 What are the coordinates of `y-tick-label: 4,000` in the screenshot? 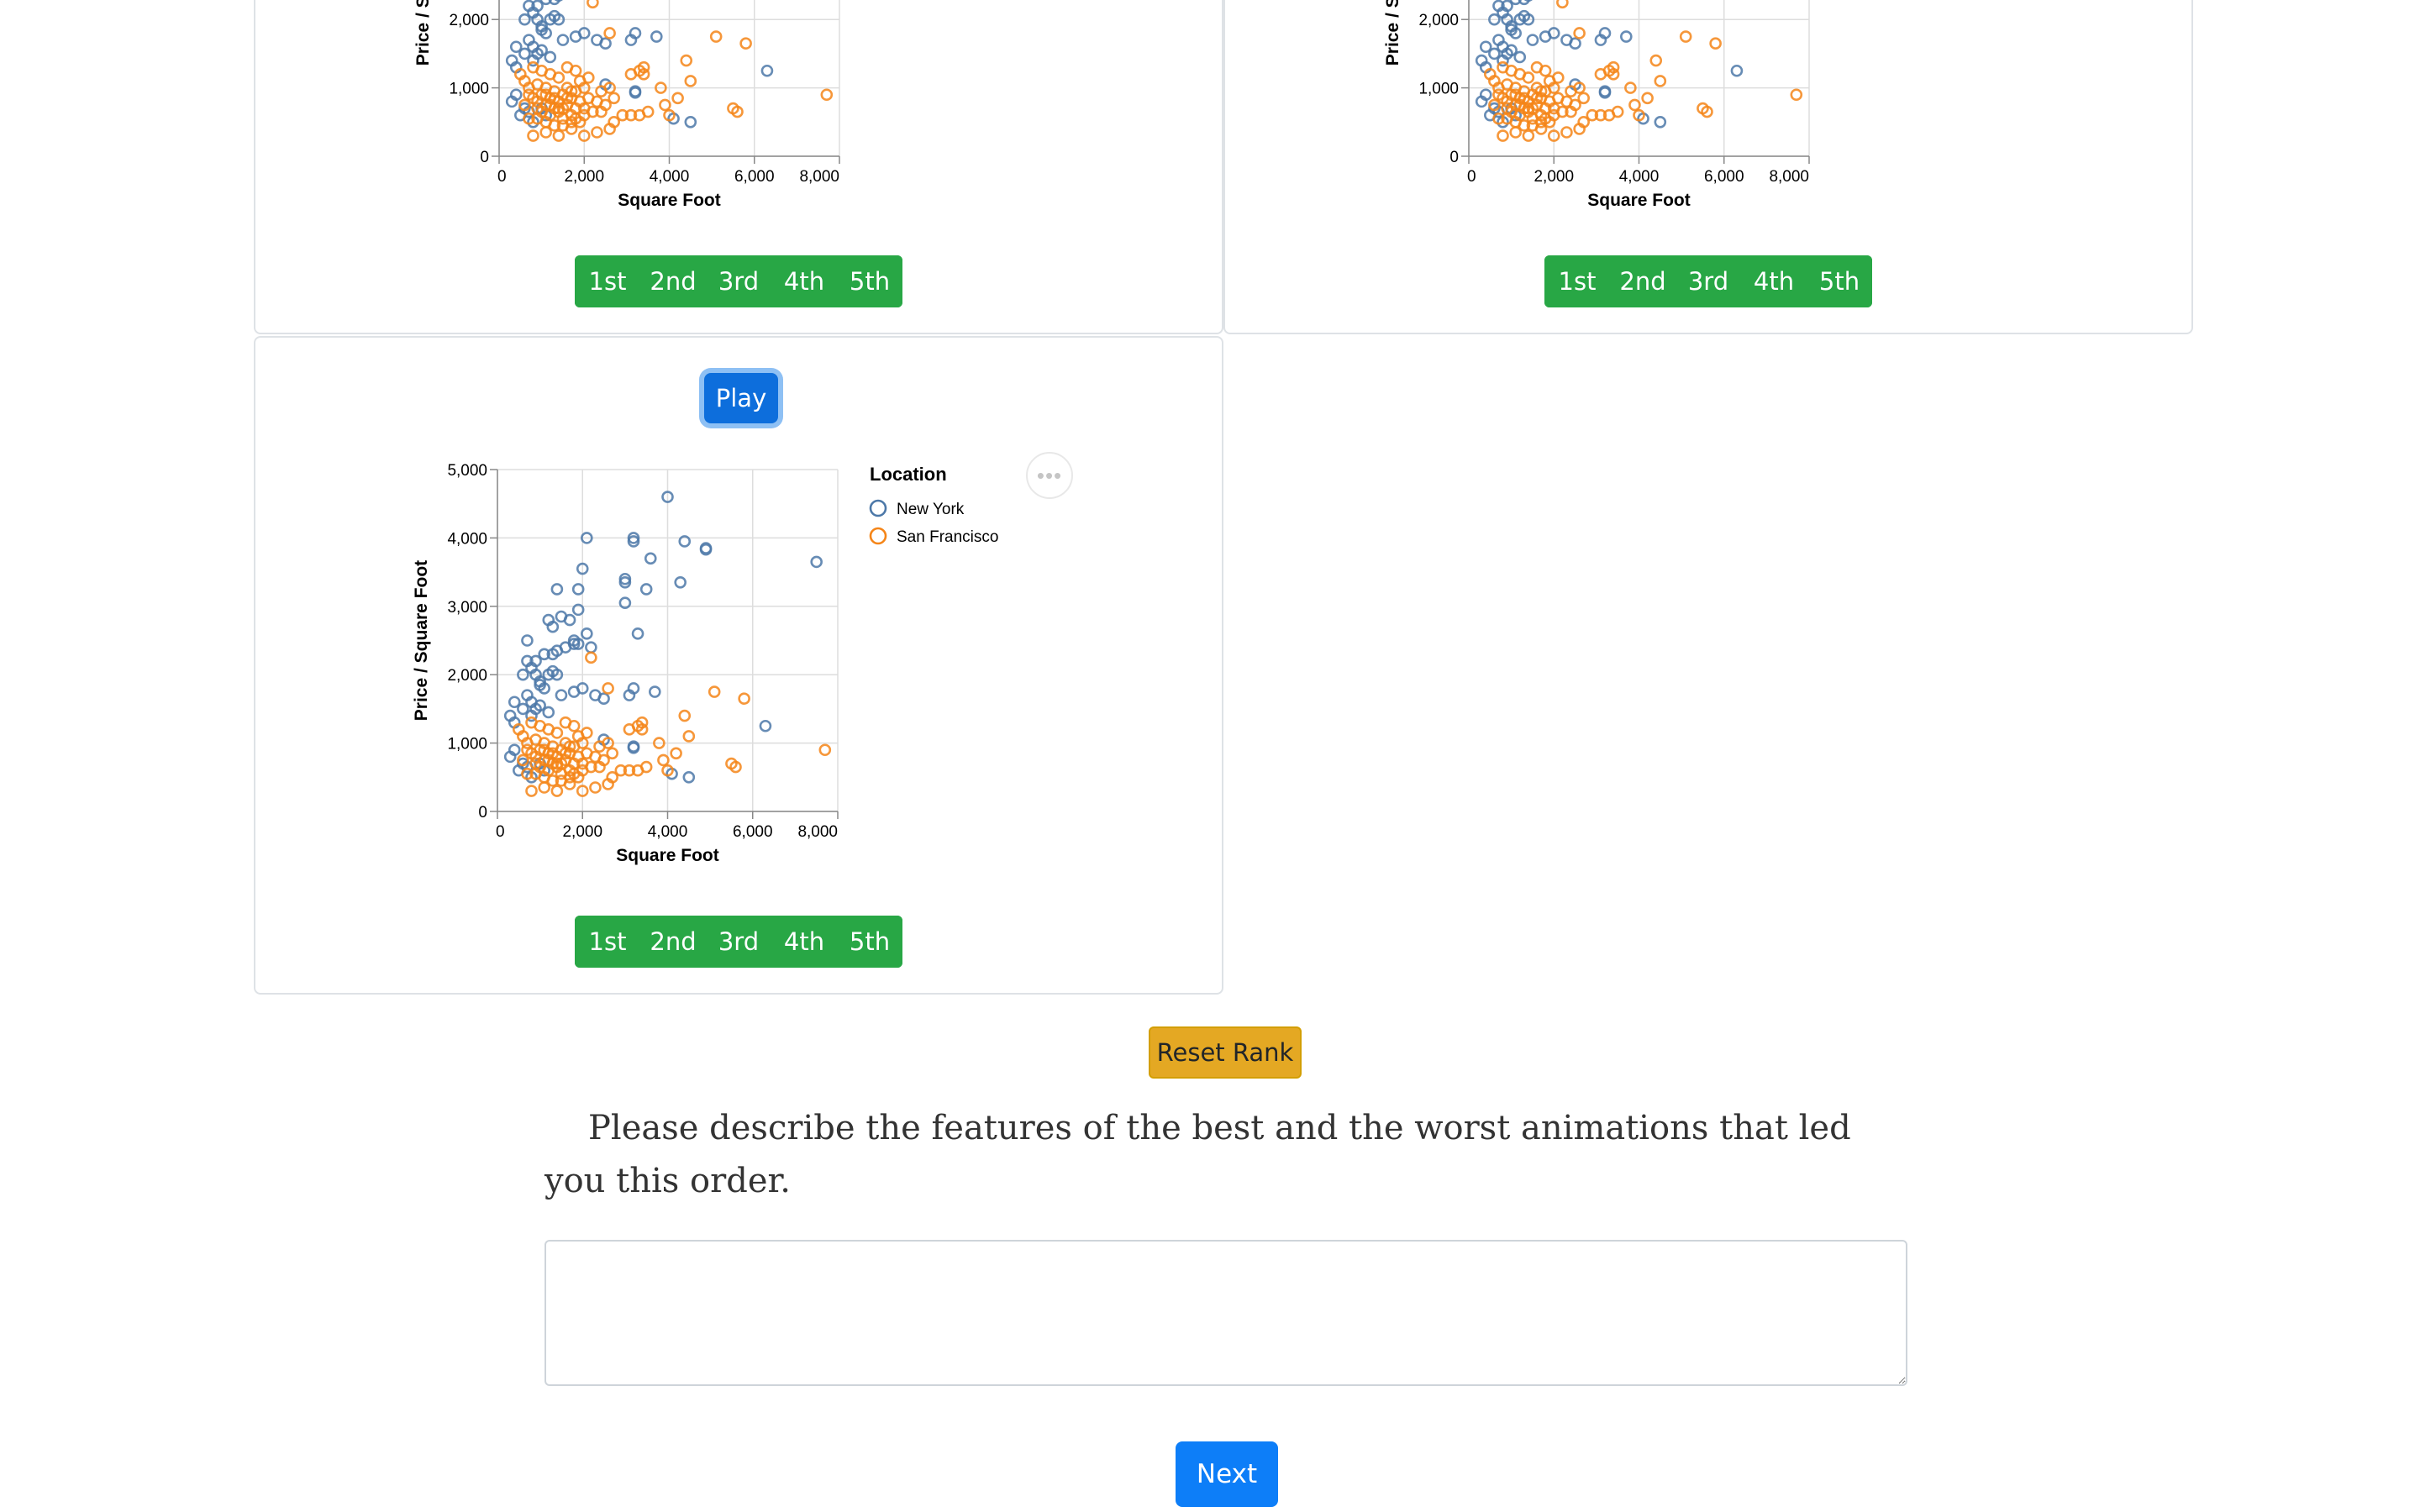 It's located at (467, 539).